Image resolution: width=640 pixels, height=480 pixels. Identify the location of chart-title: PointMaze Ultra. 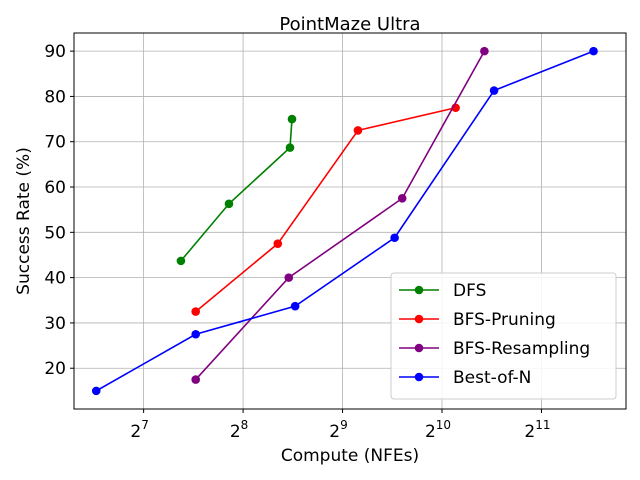
(349, 24).